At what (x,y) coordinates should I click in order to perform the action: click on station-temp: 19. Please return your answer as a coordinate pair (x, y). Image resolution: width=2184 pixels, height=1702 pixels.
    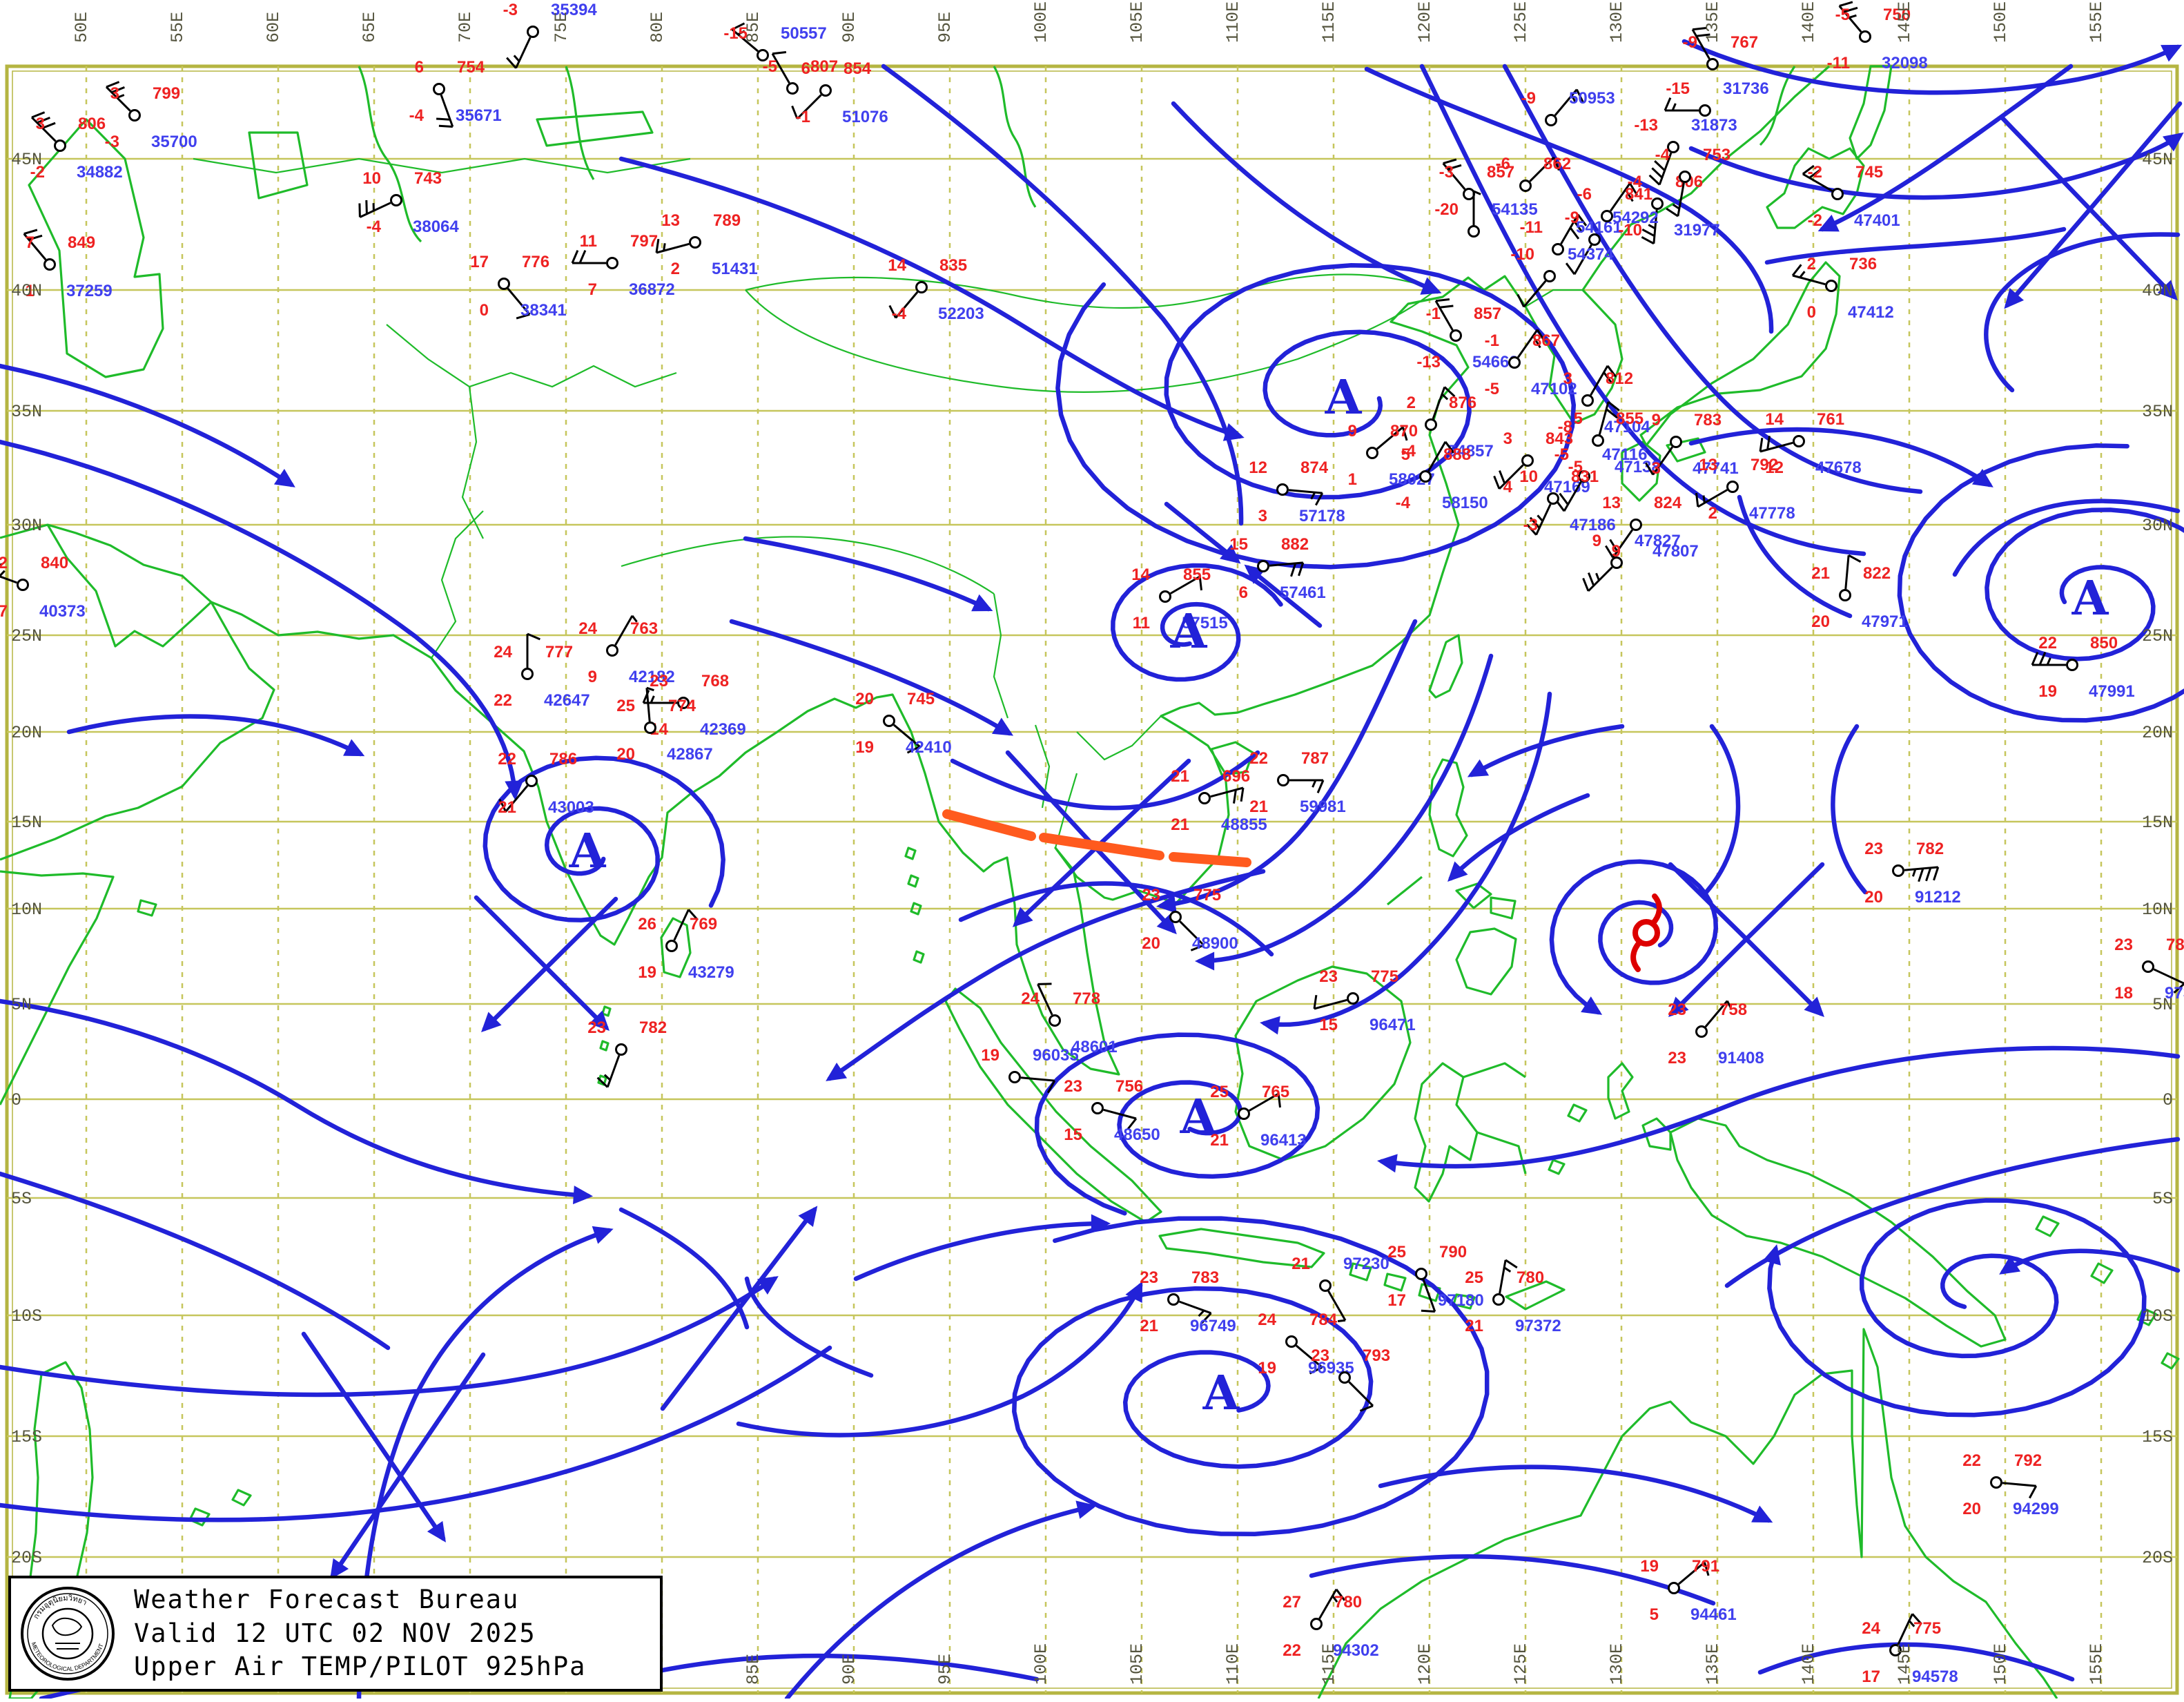
    Looking at the image, I should click on (990, 1055).